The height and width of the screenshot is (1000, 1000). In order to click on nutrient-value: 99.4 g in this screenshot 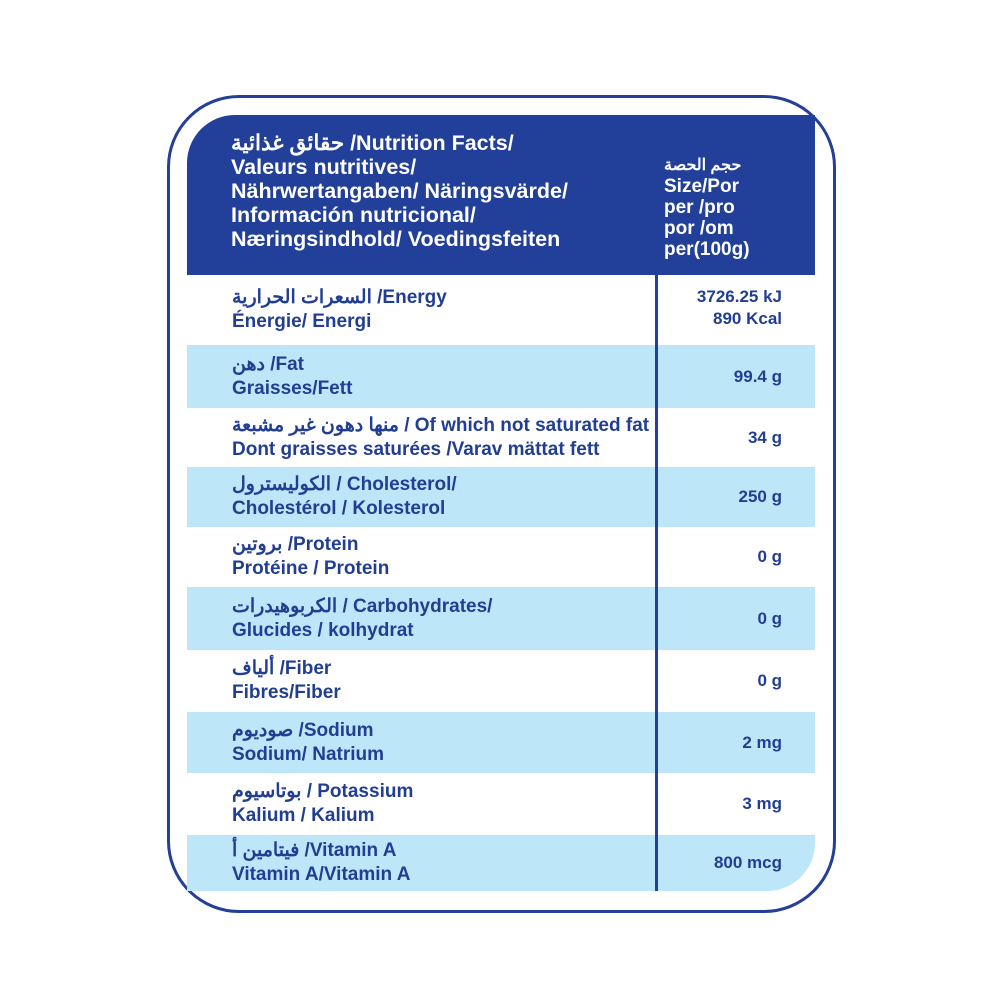, I will do `click(758, 377)`.